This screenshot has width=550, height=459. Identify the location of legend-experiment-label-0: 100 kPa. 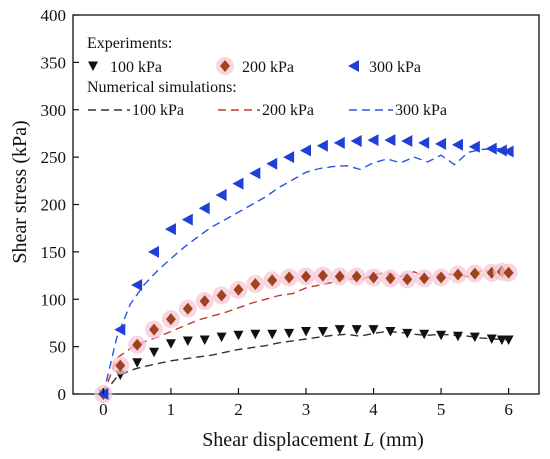
(136, 67).